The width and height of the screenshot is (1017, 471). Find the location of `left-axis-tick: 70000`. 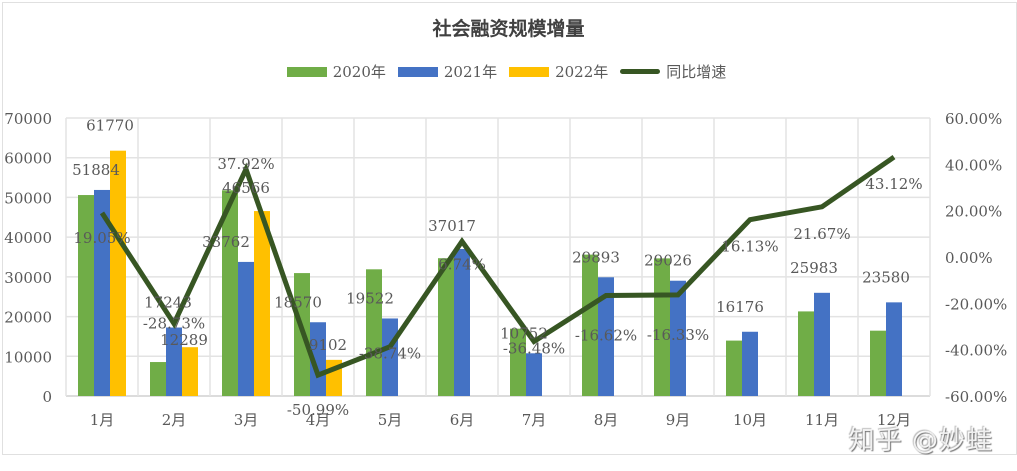

left-axis-tick: 70000 is located at coordinates (28, 119).